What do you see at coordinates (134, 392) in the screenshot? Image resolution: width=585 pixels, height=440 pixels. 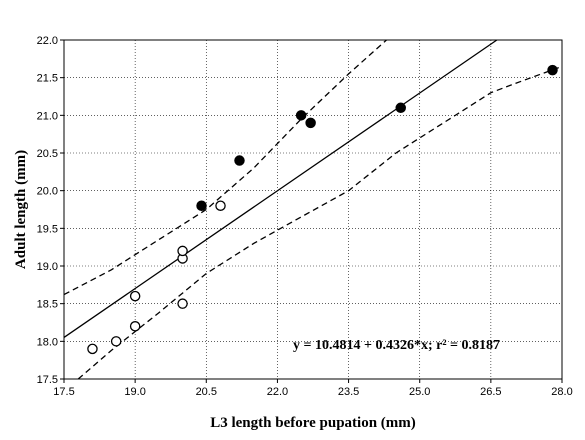 I see `x-tick-label: 19.0` at bounding box center [134, 392].